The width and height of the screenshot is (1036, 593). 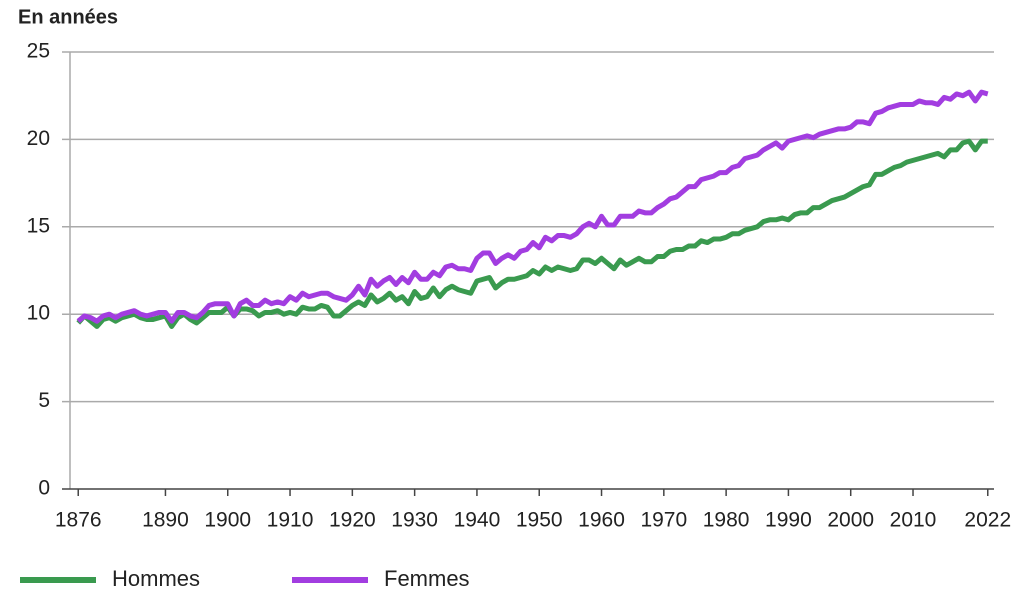 What do you see at coordinates (68, 17) in the screenshot?
I see `chart-title: En années` at bounding box center [68, 17].